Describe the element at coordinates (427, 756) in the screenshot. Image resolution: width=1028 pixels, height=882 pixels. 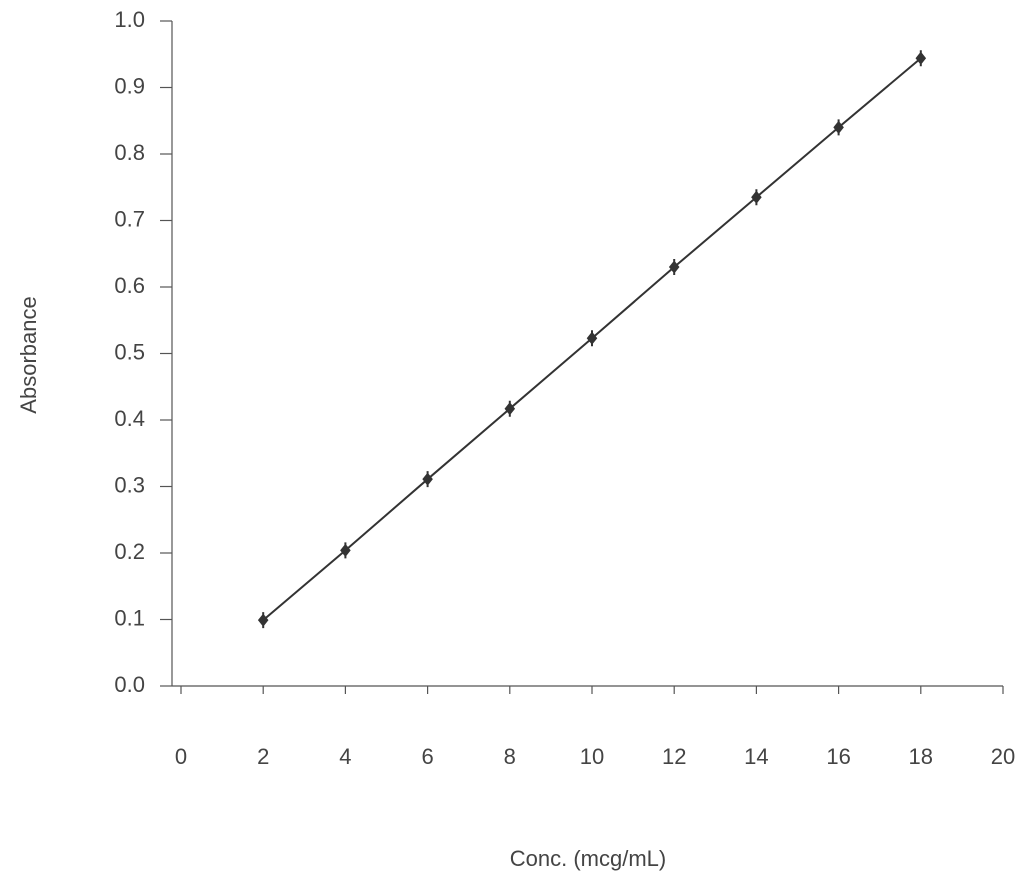
I see `x-tick-label: 6` at that location.